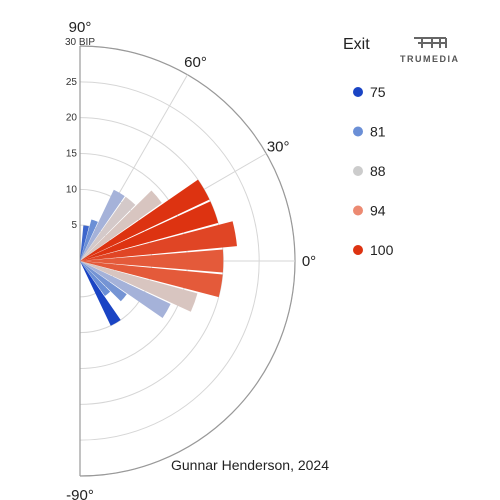  What do you see at coordinates (80, 27) in the screenshot?
I see `angle-tick-90: 90°` at bounding box center [80, 27].